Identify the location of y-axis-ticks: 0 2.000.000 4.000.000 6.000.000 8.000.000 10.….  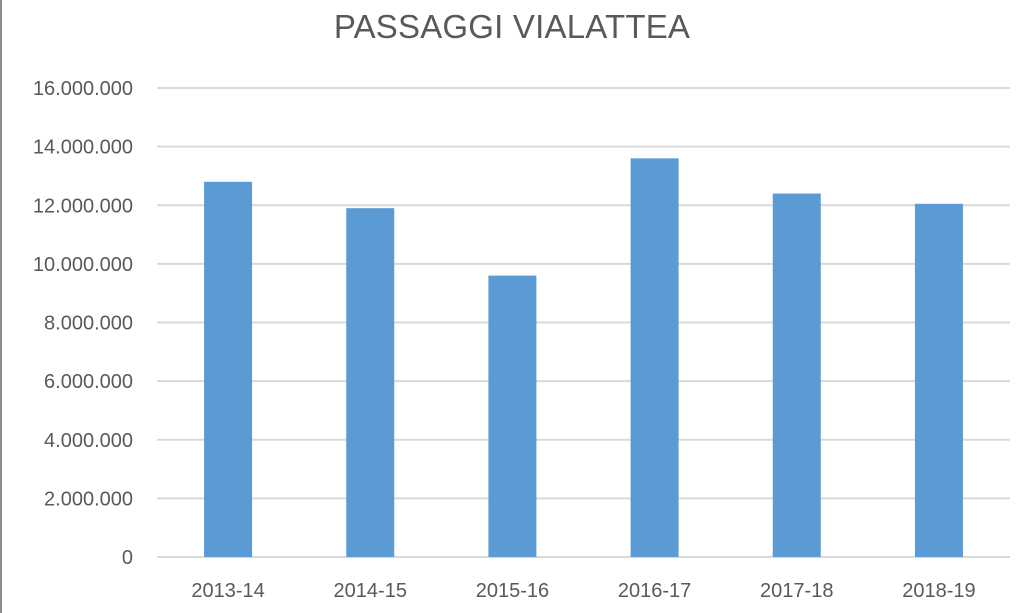
(83, 323).